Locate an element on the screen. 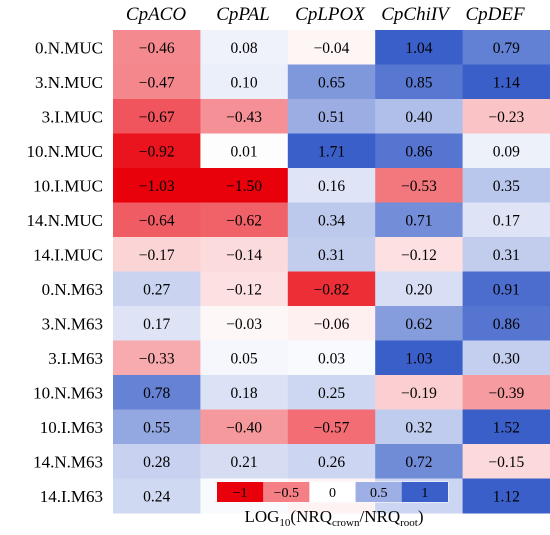 The width and height of the screenshot is (550, 535). legend-title-base: 10 is located at coordinates (285, 523).